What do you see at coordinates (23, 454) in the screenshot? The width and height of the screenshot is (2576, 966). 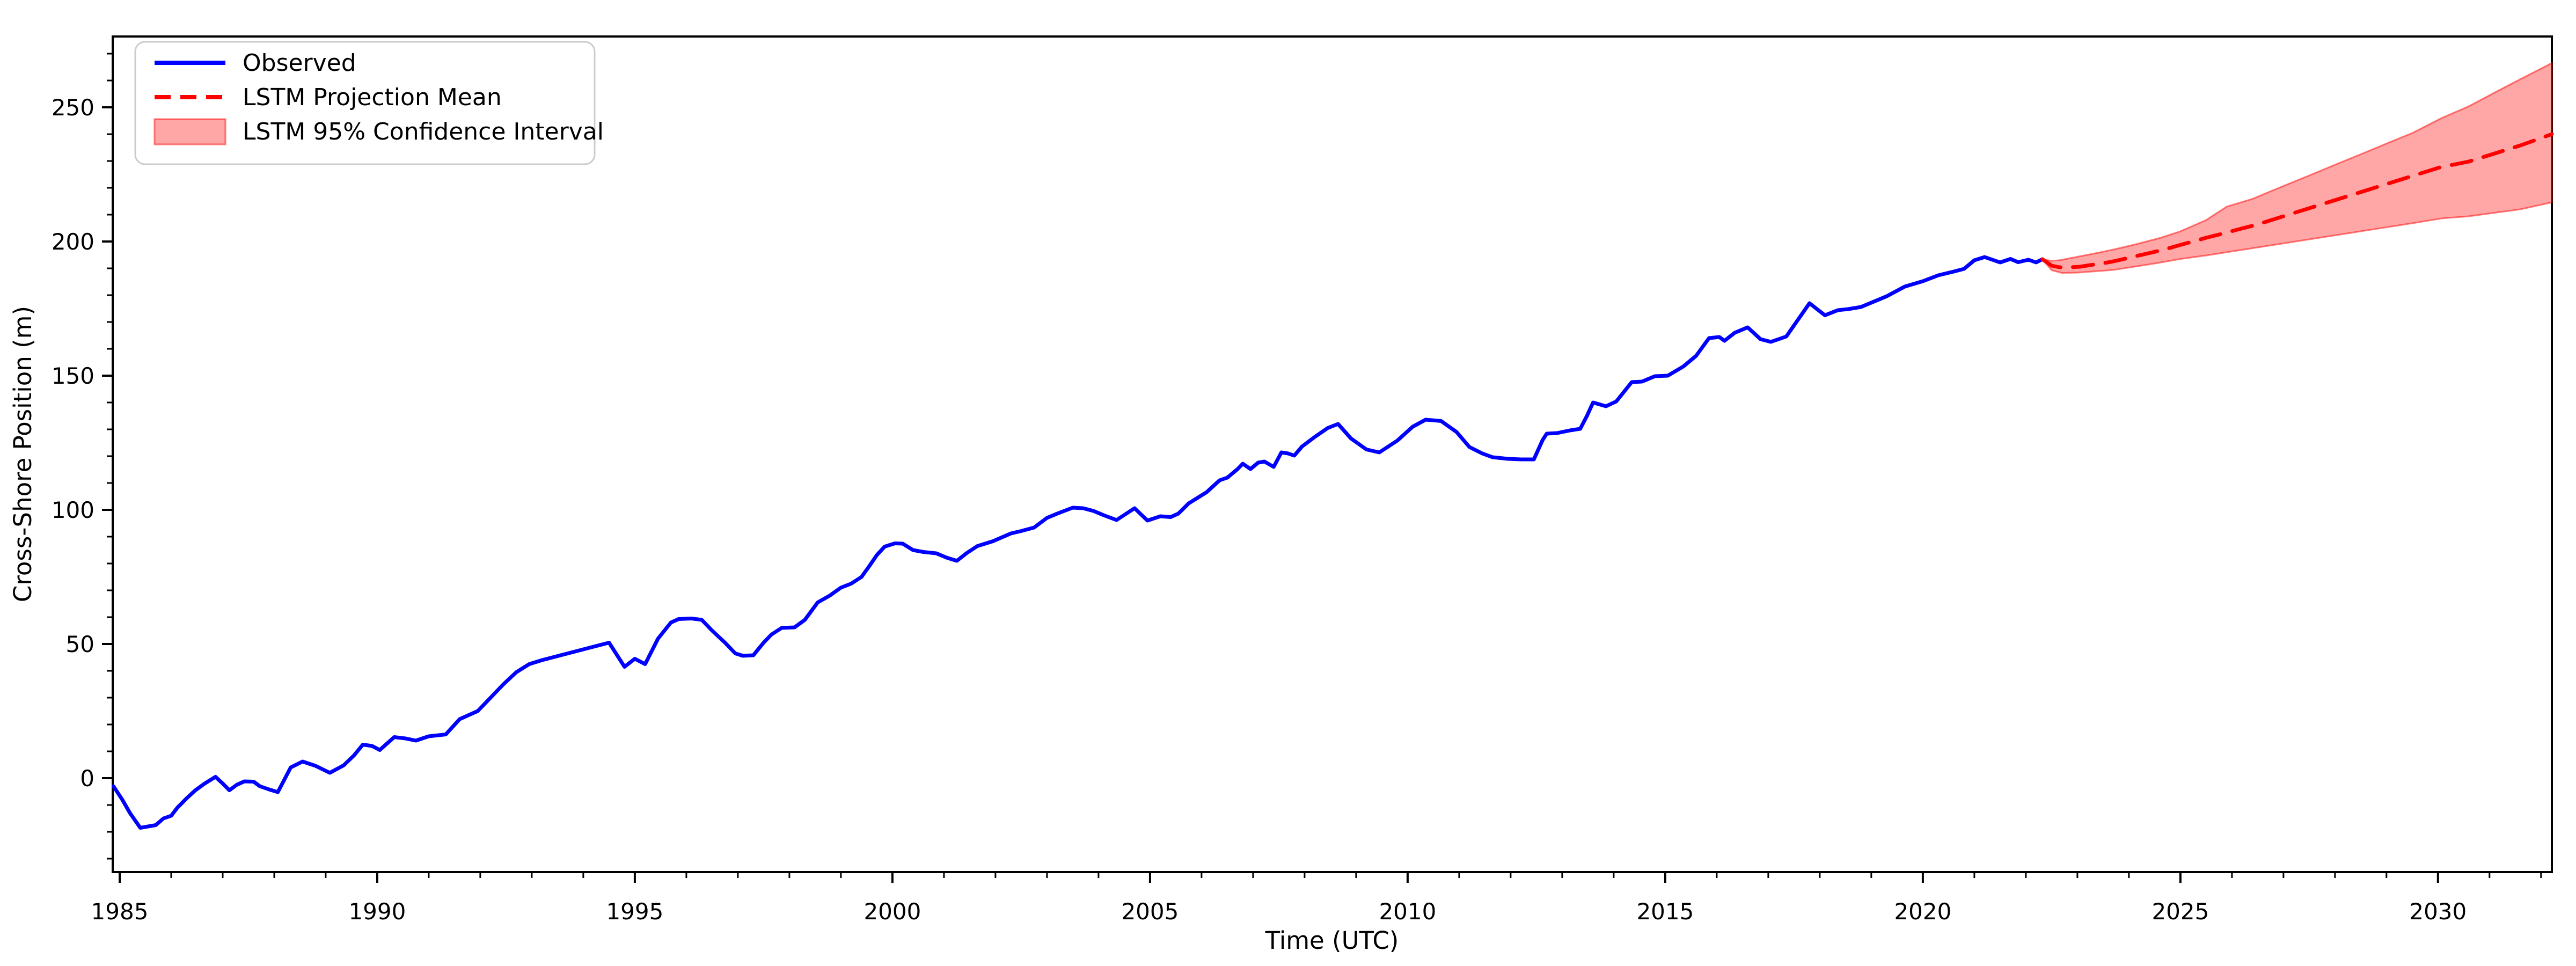 I see `y-axis-label: Cross-Shore Position (m)` at bounding box center [23, 454].